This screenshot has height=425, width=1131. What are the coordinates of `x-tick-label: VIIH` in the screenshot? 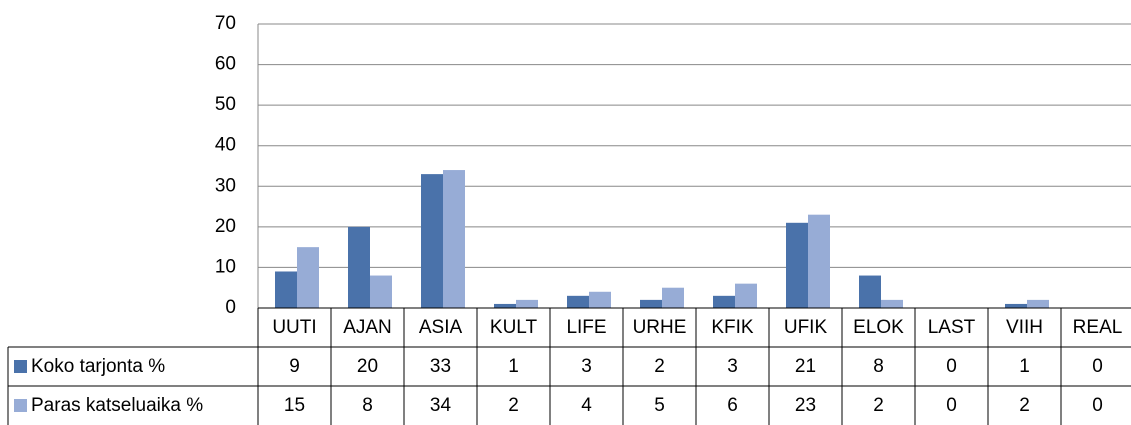 It's located at (1024, 327).